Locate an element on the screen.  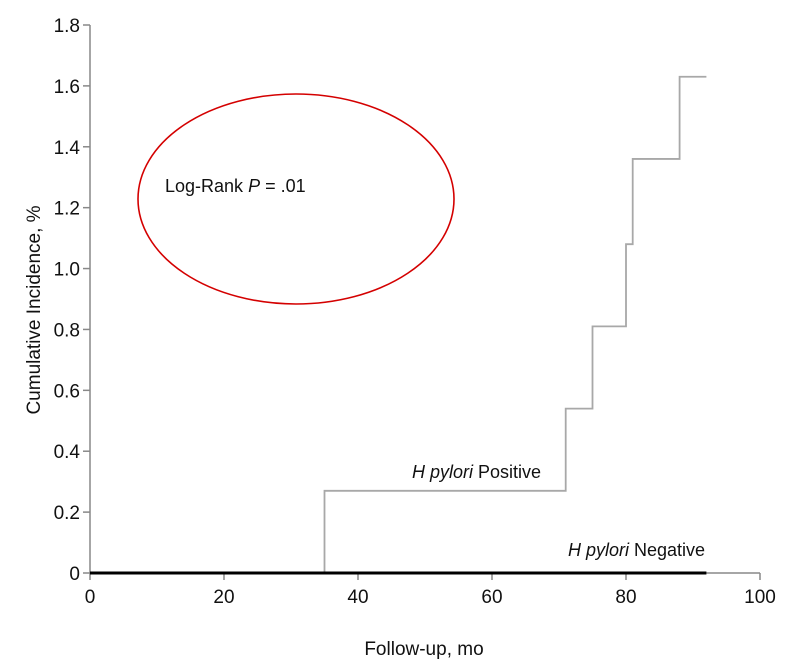
annotation-ellipse is located at coordinates (296, 199).